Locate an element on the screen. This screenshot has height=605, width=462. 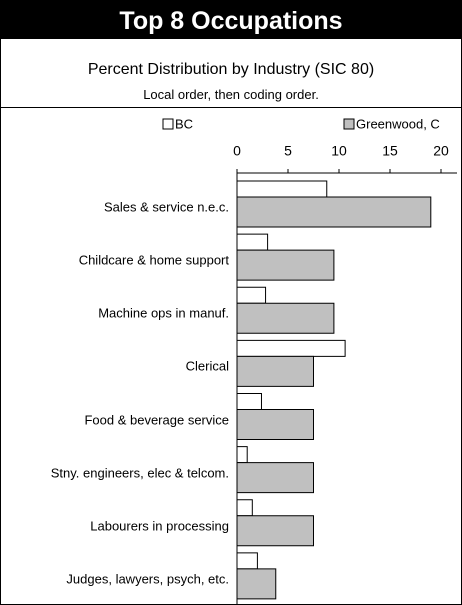
legend-label: BC is located at coordinates (184, 123).